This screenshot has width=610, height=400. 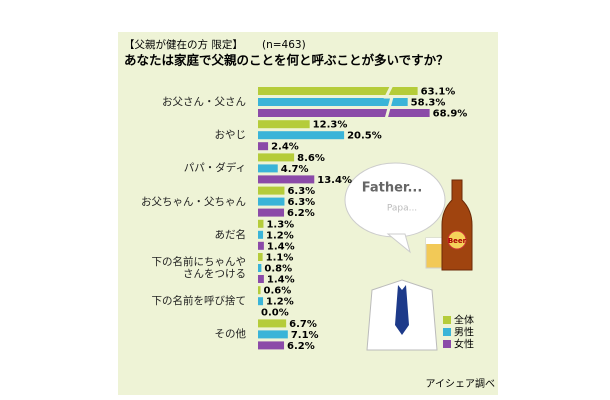 I want to click on value-label: 20.5%, so click(x=364, y=136).